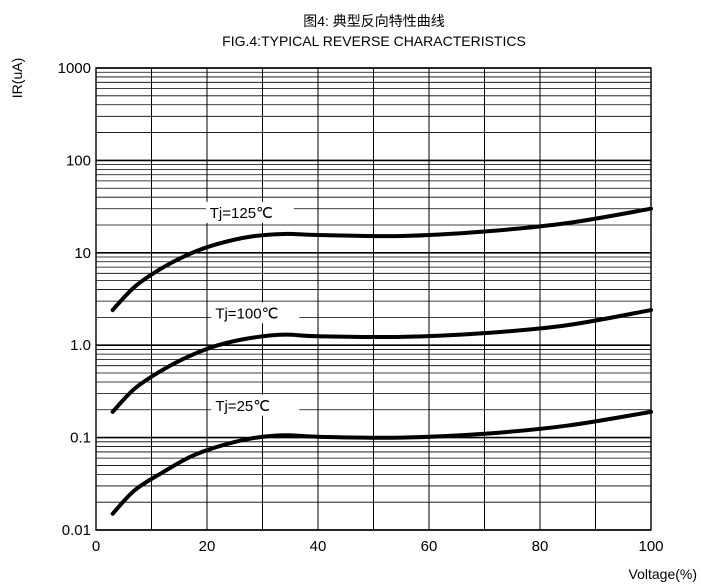 The width and height of the screenshot is (701, 584). Describe the element at coordinates (74, 68) in the screenshot. I see `y-tick-label: 1000` at that location.